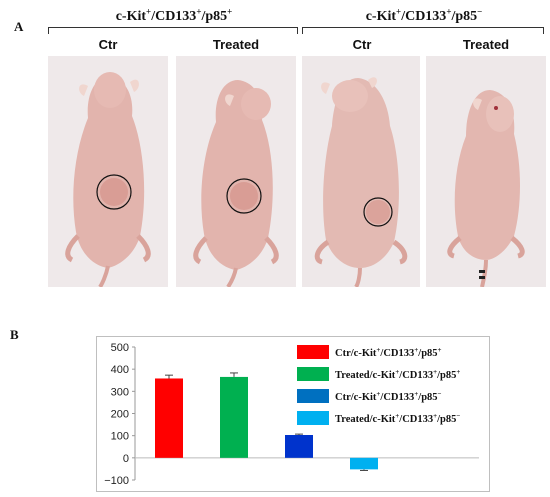  Describe the element at coordinates (126, 459) in the screenshot. I see `y-tick-label: 0` at that location.